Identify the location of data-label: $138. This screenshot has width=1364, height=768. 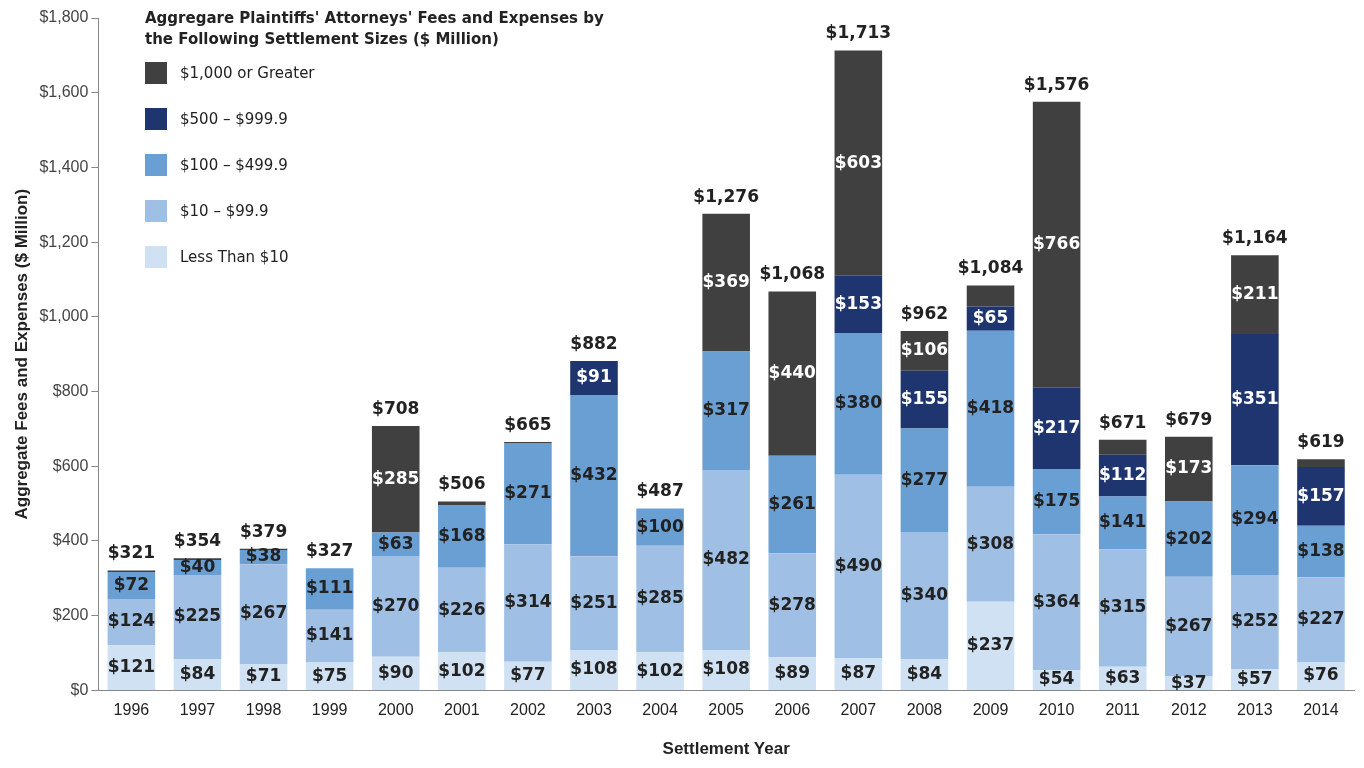
(1321, 549).